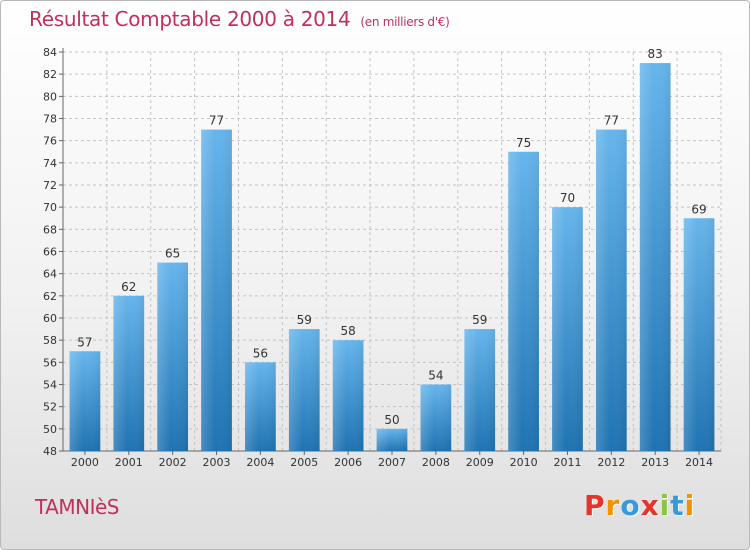 Image resolution: width=750 pixels, height=550 pixels. Describe the element at coordinates (50, 451) in the screenshot. I see `y-tick-label: 48` at that location.